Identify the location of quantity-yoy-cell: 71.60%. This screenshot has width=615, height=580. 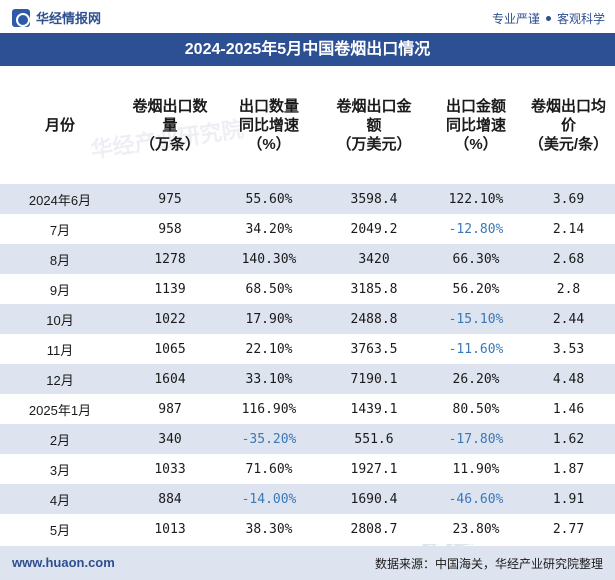
(269, 469).